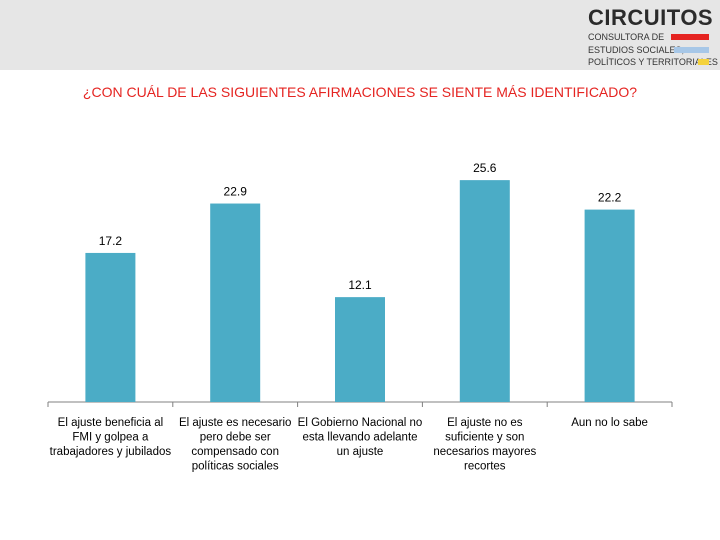 This screenshot has width=720, height=540. What do you see at coordinates (690, 37) in the screenshot?
I see `logo-red-strip` at bounding box center [690, 37].